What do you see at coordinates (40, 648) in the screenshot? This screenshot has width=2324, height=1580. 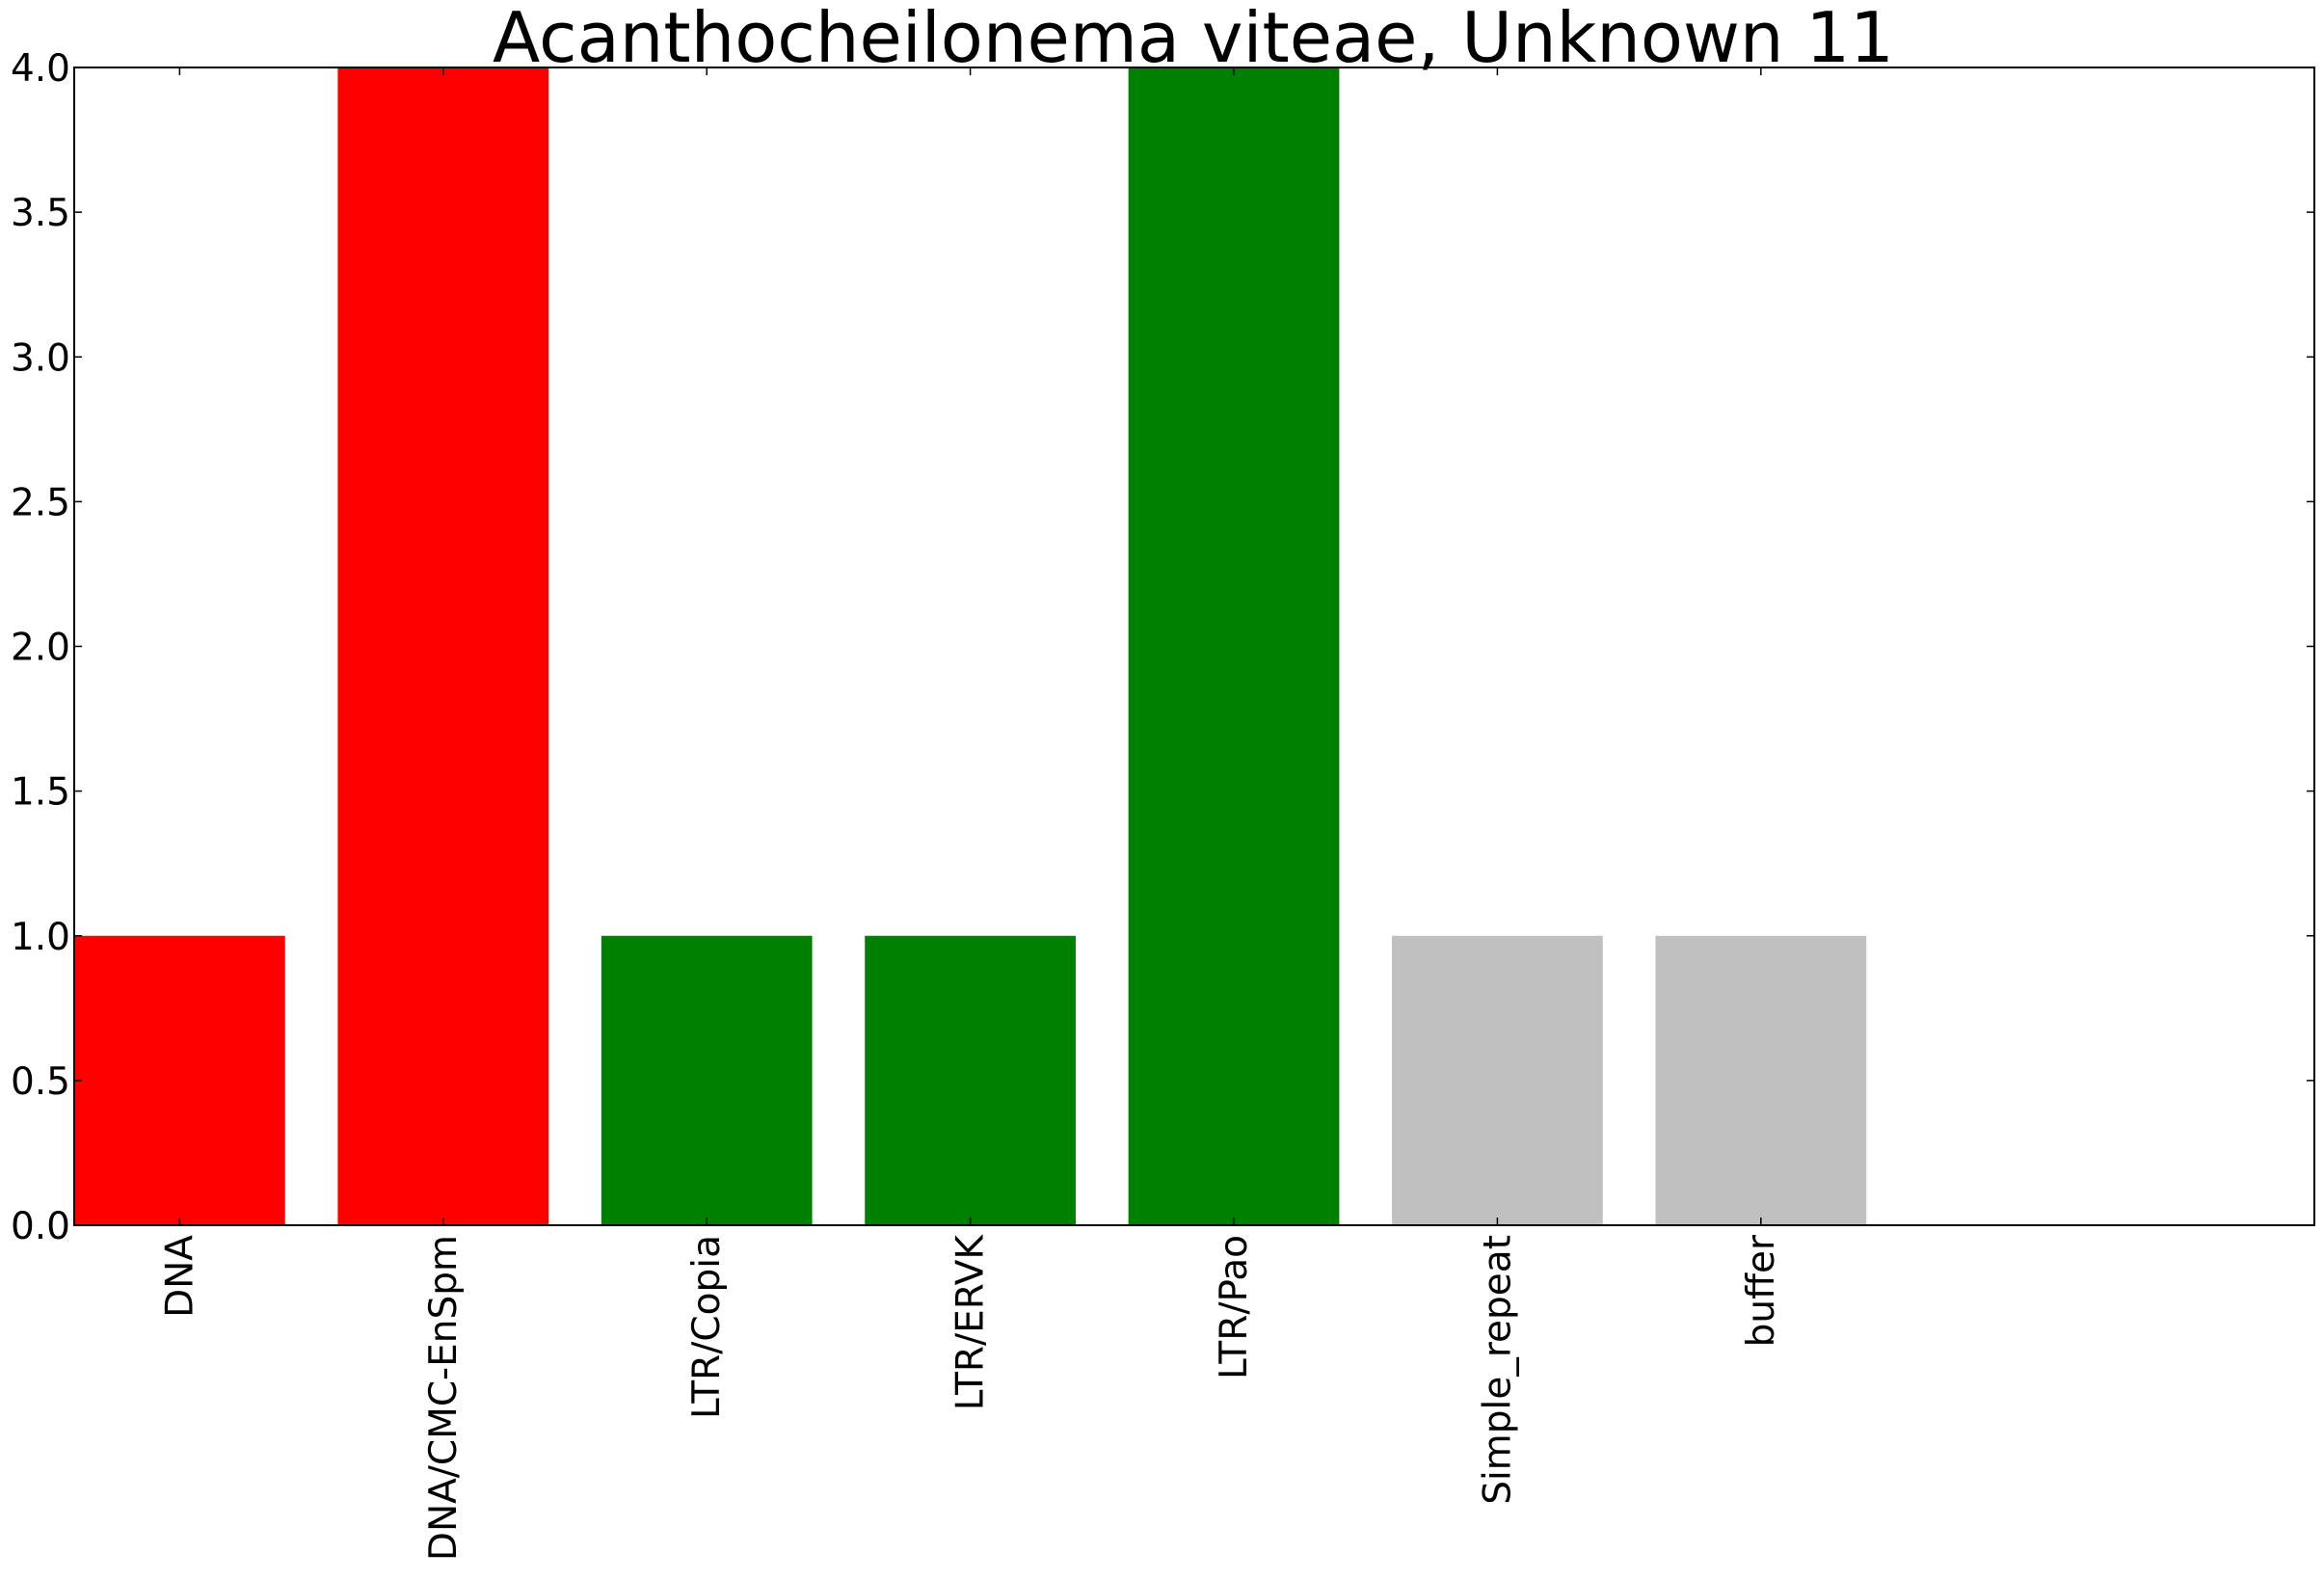 I see `y-tick-label: 2.0` at bounding box center [40, 648].